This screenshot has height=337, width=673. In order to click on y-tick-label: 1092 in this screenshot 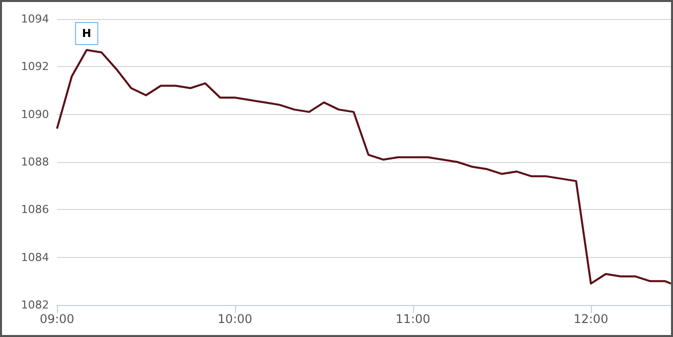, I will do `click(35, 67)`.